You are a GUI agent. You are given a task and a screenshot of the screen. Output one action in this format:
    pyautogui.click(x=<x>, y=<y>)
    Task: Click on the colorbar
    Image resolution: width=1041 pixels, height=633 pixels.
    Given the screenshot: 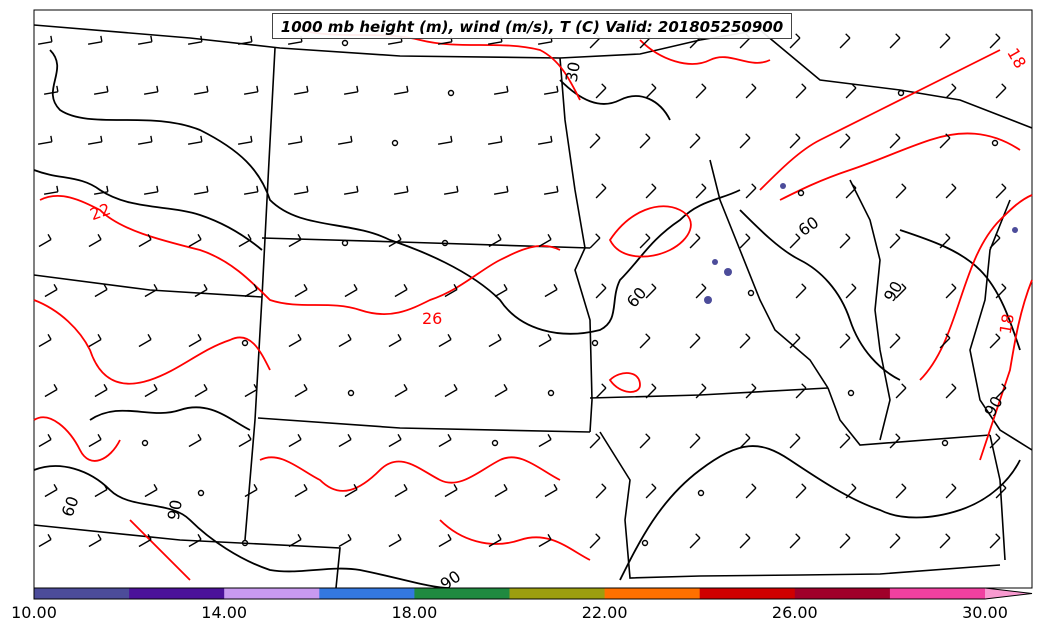 What is the action you would take?
    pyautogui.click(x=533, y=593)
    